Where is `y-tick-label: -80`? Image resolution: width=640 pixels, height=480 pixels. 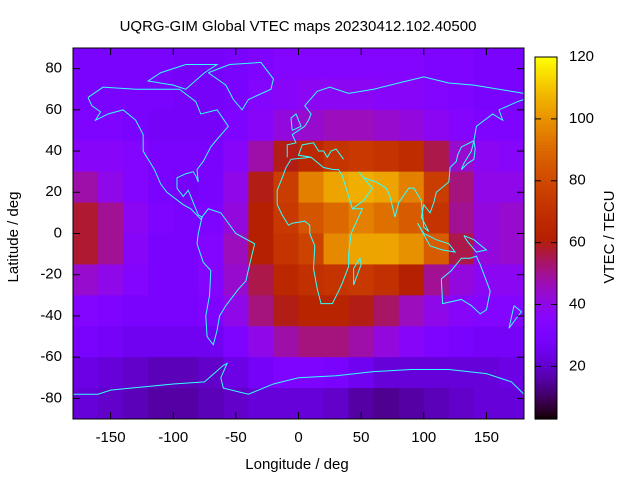
y-tick-label: -80 is located at coordinates (51, 397).